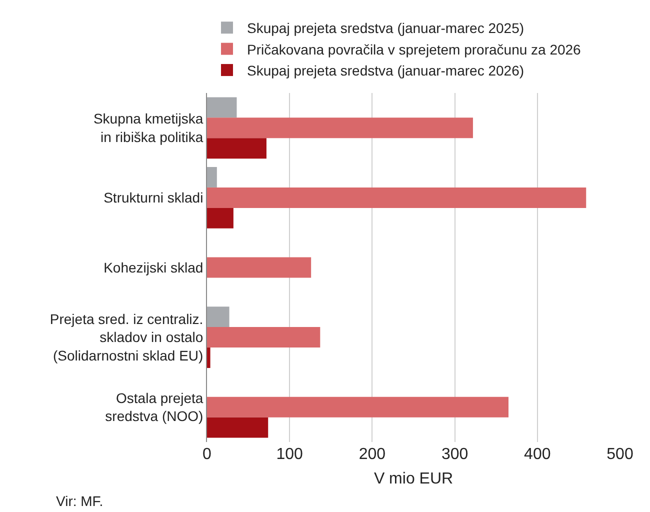  Describe the element at coordinates (154, 198) in the screenshot. I see `y-tick-label: Strukturni skladi` at that location.